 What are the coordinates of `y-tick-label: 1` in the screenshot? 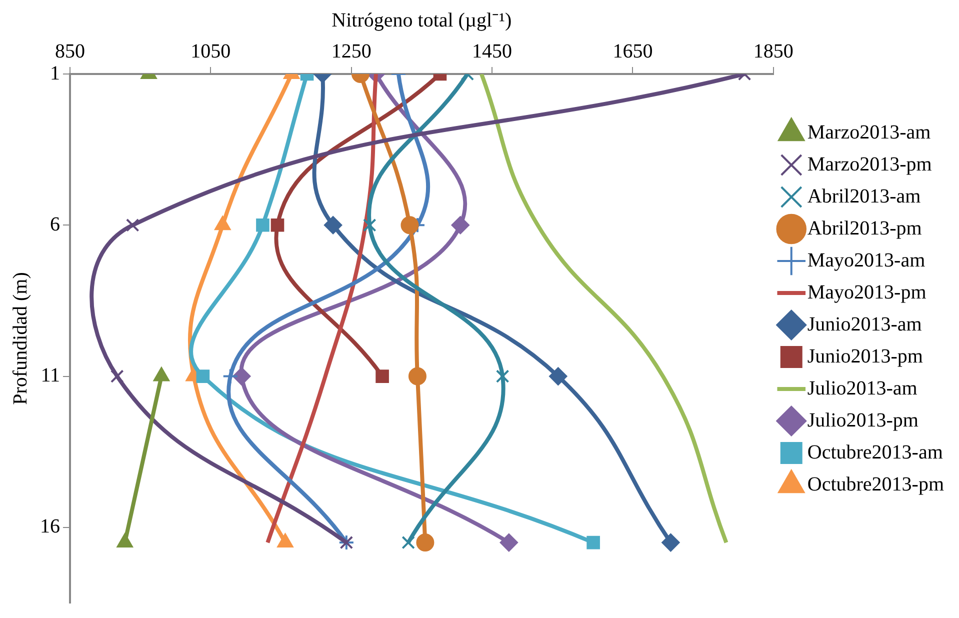 It's located at (55, 73).